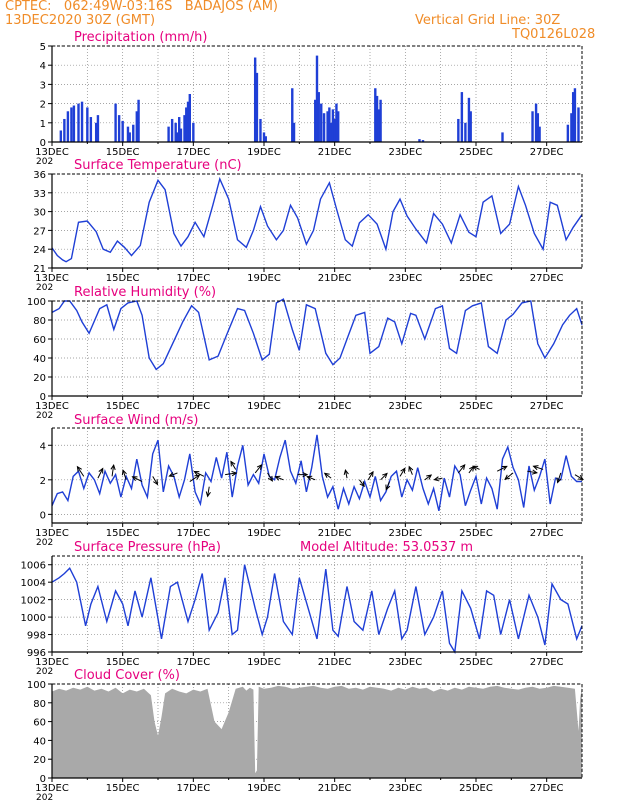 The image size is (618, 800). Describe the element at coordinates (317, 731) in the screenshot. I see `cloud-cover-area` at that location.